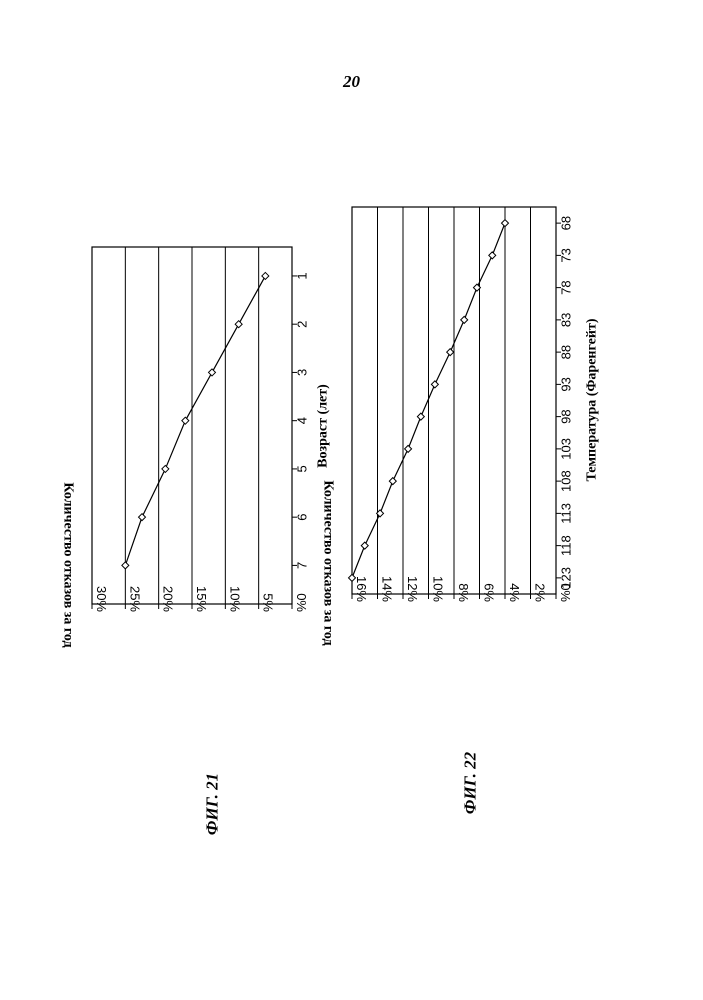 This screenshot has height=1000, width=703. Describe the element at coordinates (540, 592) in the screenshot. I see `y-tick-label: 2%` at that location.